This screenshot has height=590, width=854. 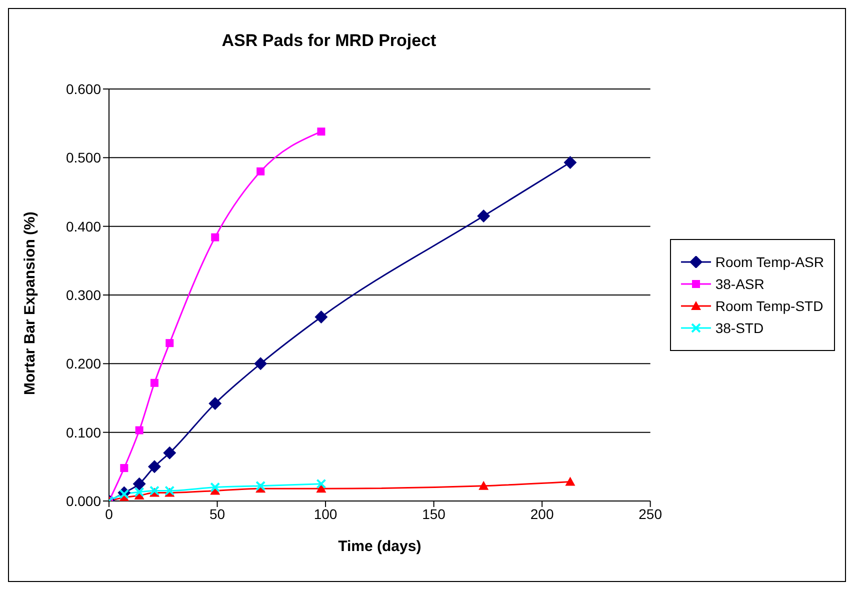 I want to click on y-tick-label: 0.200, so click(x=84, y=364).